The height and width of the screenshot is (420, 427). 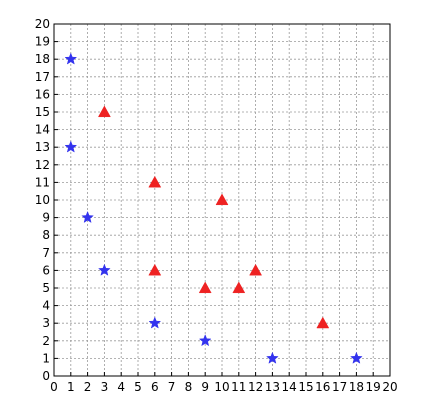 What do you see at coordinates (205, 387) in the screenshot?
I see `x-tick-label: 9` at bounding box center [205, 387].